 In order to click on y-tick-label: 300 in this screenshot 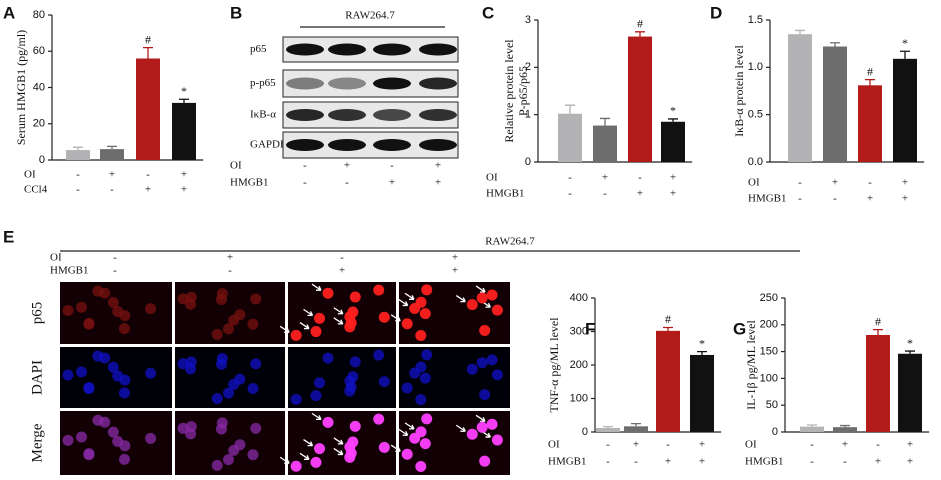, I will do `click(579, 331)`.